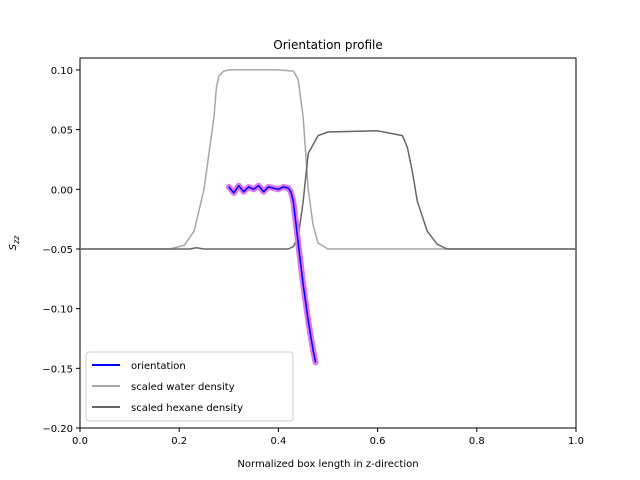  Describe the element at coordinates (477, 441) in the screenshot. I see `x-tick-label: 0.8` at that location.